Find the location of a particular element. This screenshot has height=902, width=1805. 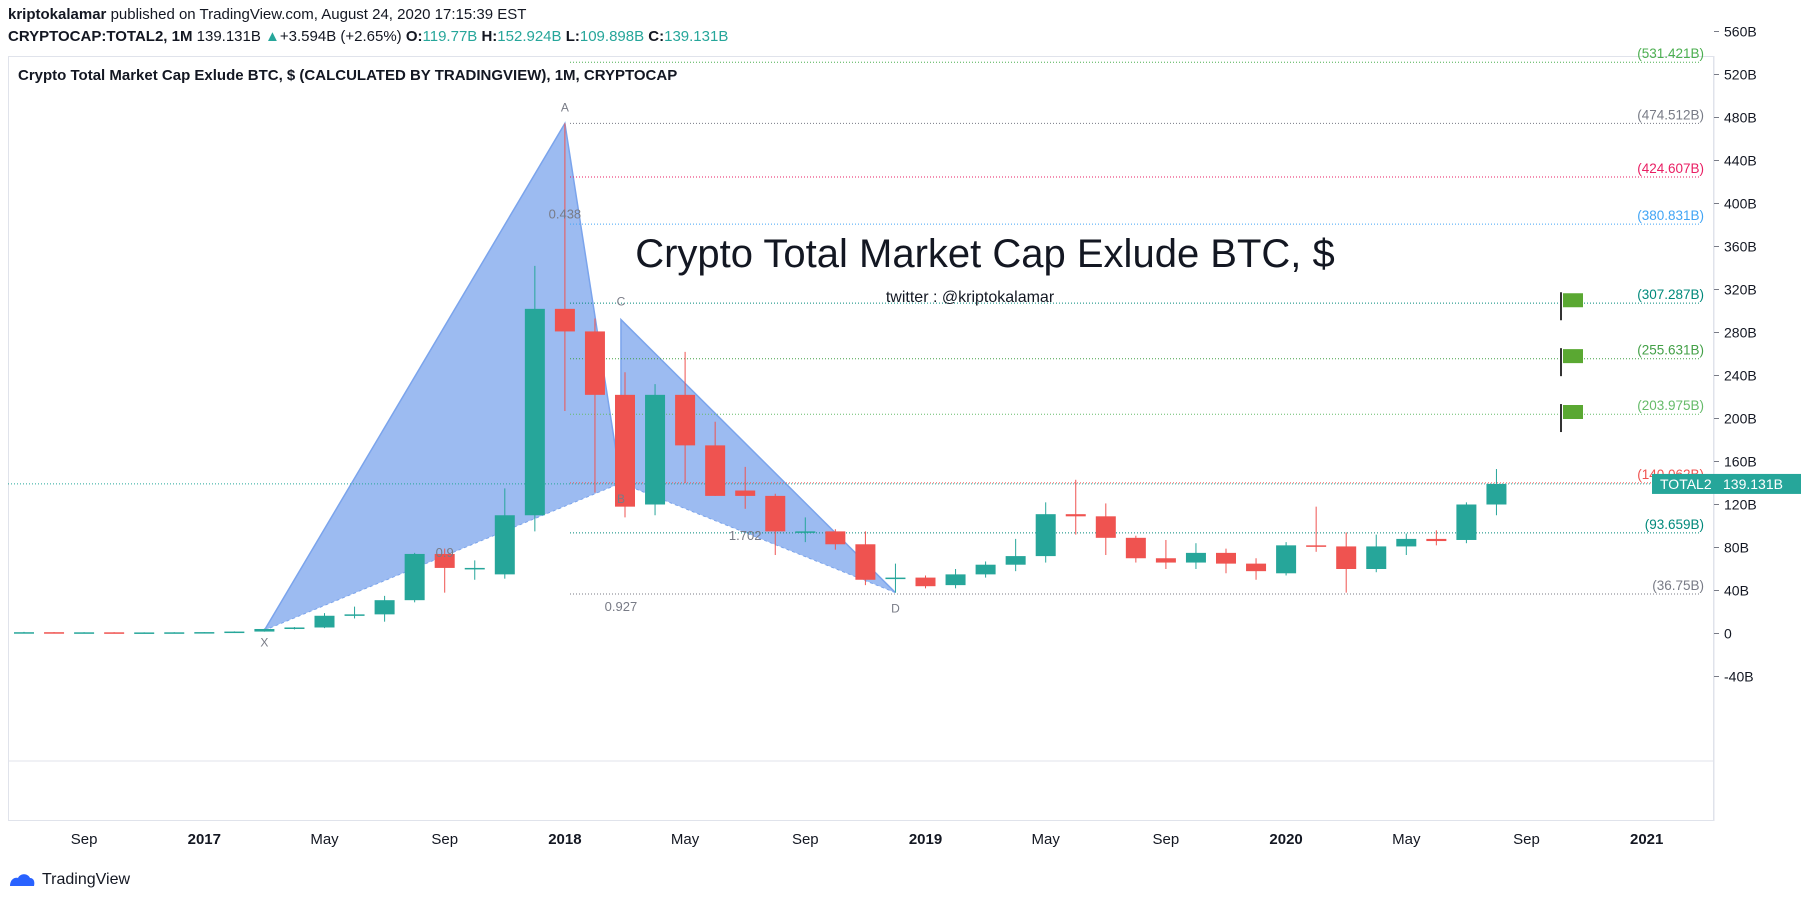

pattern-point-label: X is located at coordinates (264, 642).